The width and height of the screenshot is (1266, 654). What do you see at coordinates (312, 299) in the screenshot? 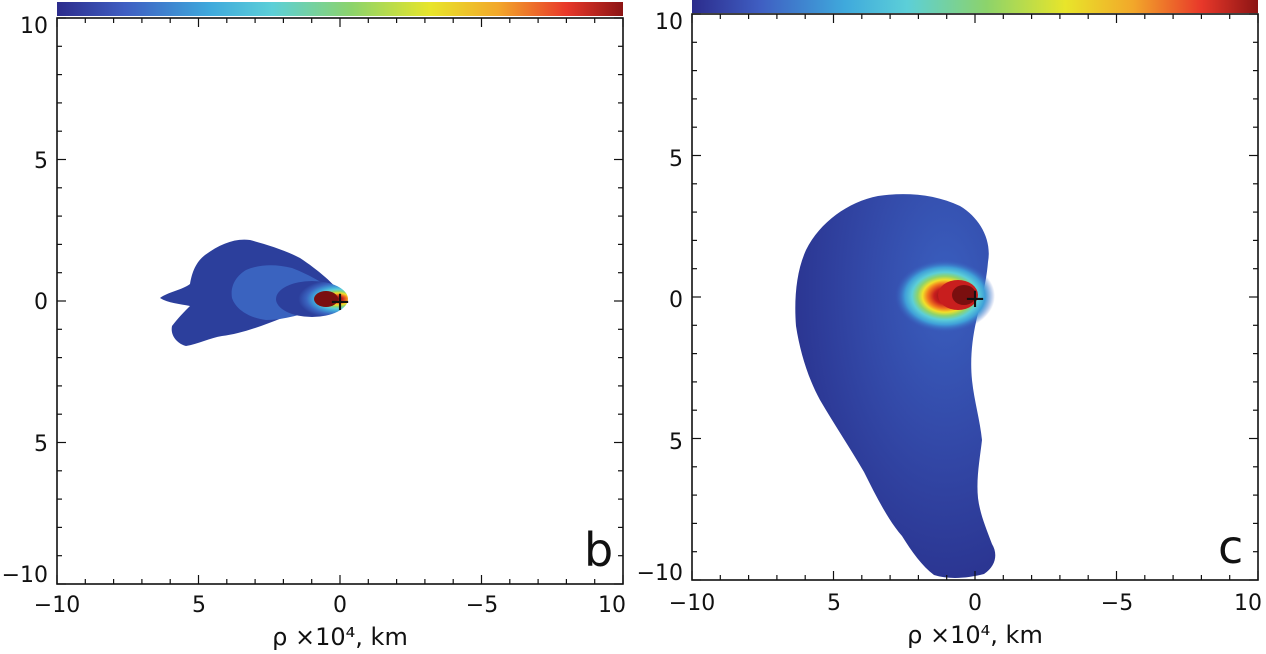
I see `plume-core` at bounding box center [312, 299].